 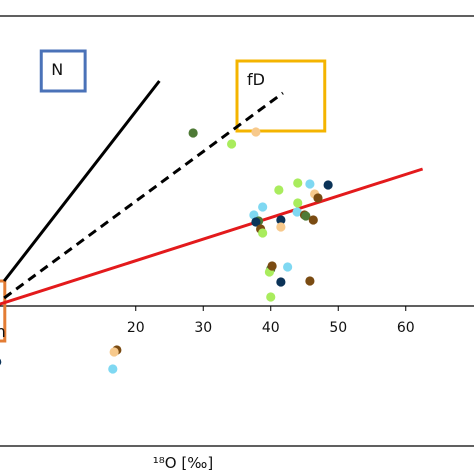 What do you see at coordinates (183, 463) in the screenshot?
I see `x-axis-title: ¹⁸O [‰]` at bounding box center [183, 463].